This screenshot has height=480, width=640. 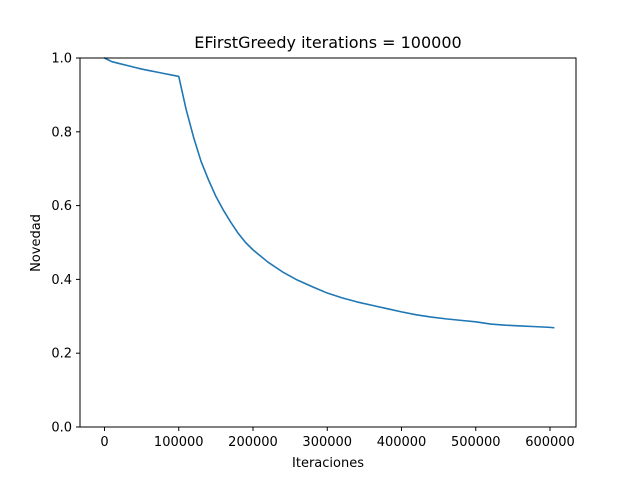 What do you see at coordinates (327, 42) in the screenshot?
I see `chart-title: EFirstGreedy iterations = 100000` at bounding box center [327, 42].